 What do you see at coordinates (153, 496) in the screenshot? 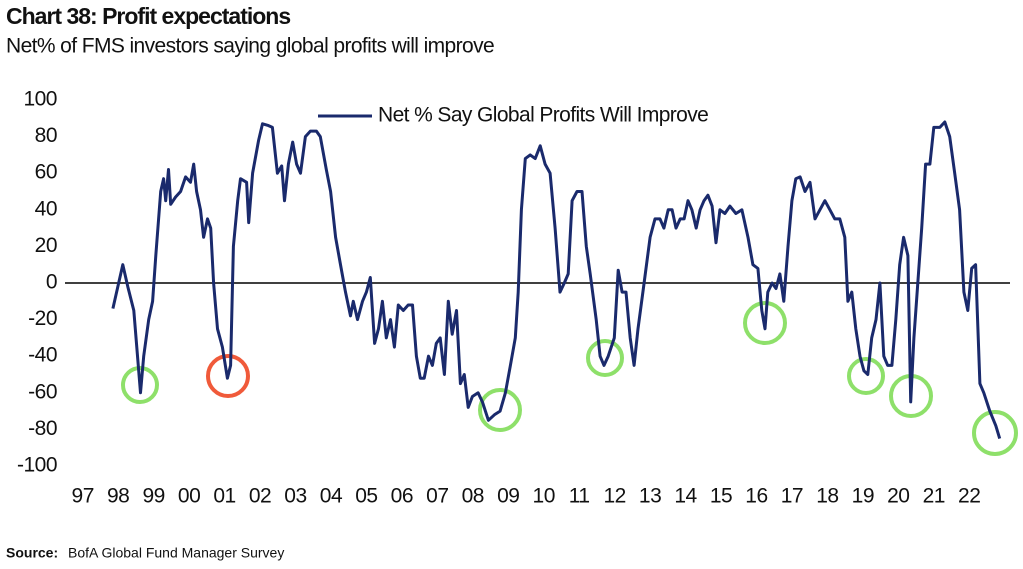
I see `x-tick-label: 99` at bounding box center [153, 496].